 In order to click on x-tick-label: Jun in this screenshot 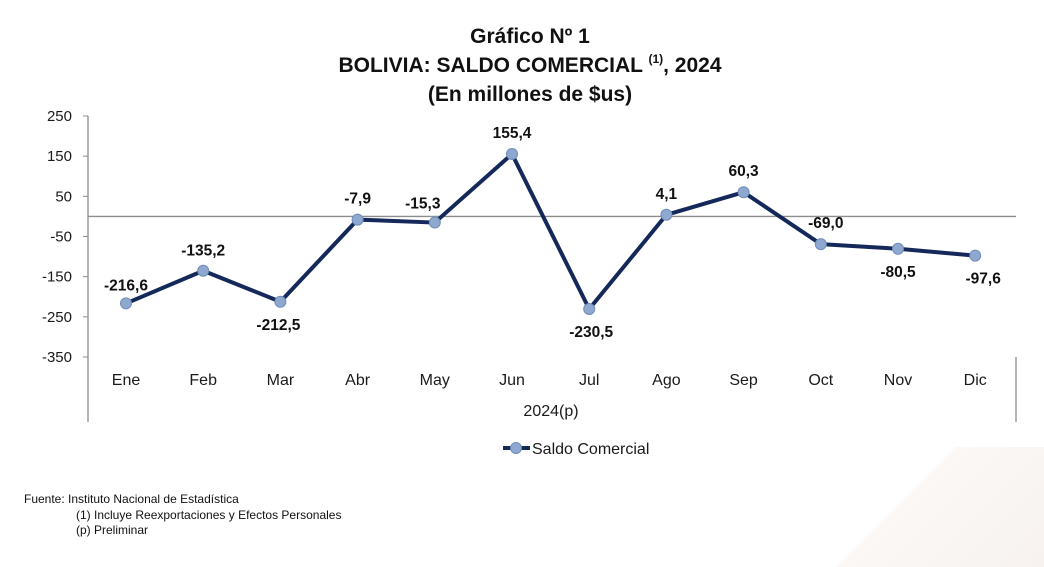, I will do `click(512, 380)`.